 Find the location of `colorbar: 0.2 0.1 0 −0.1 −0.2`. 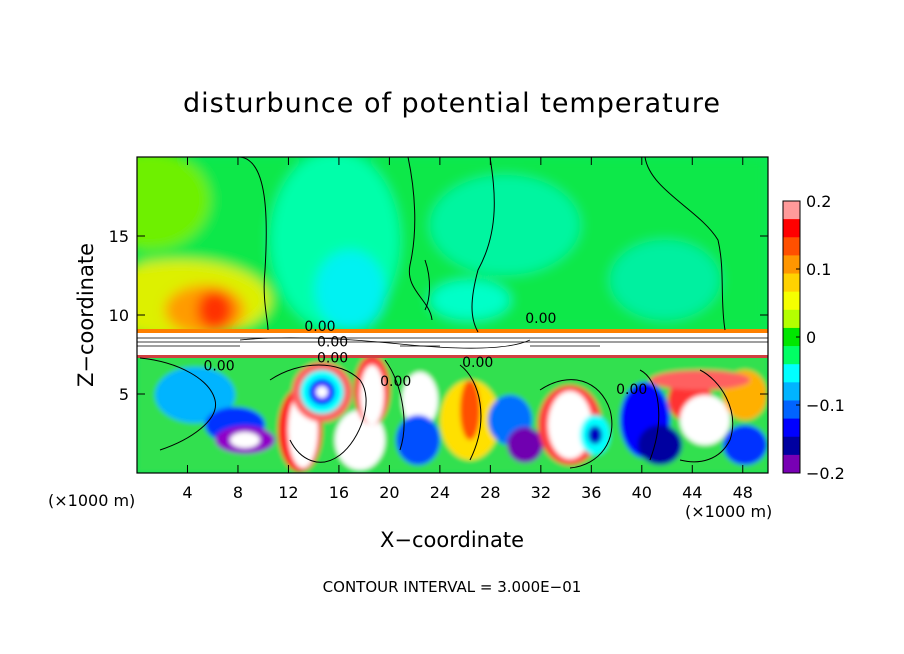

colorbar: 0.2 0.1 0 −0.1 −0.2 is located at coordinates (813, 337).